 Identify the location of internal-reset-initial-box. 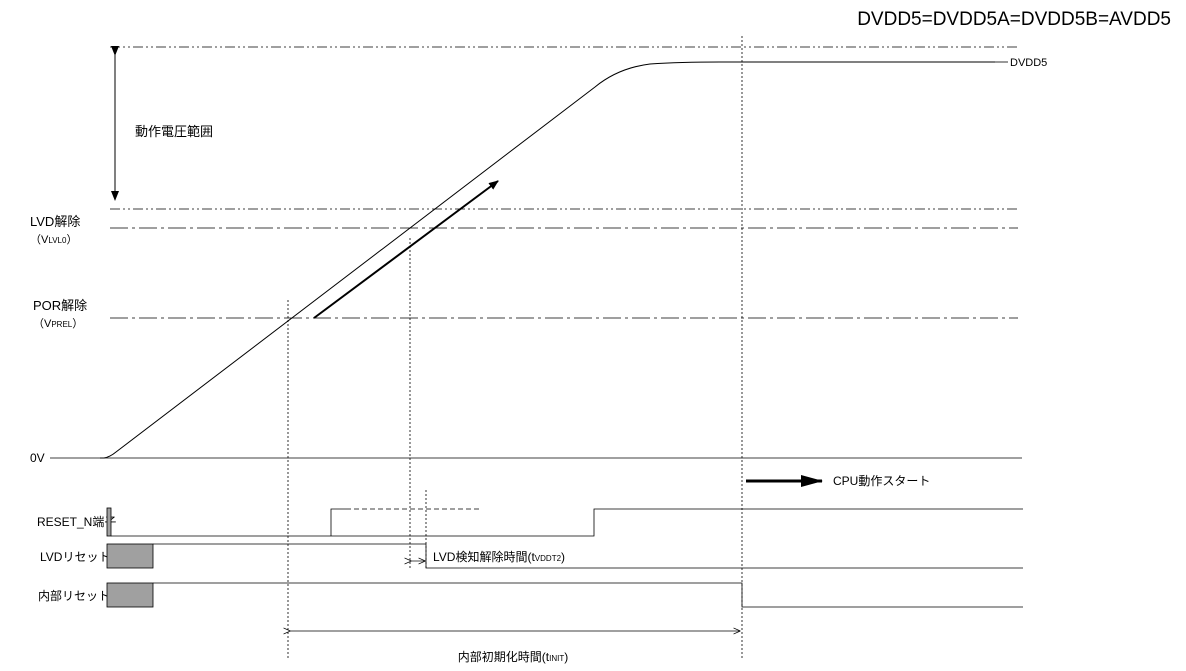
(130, 595).